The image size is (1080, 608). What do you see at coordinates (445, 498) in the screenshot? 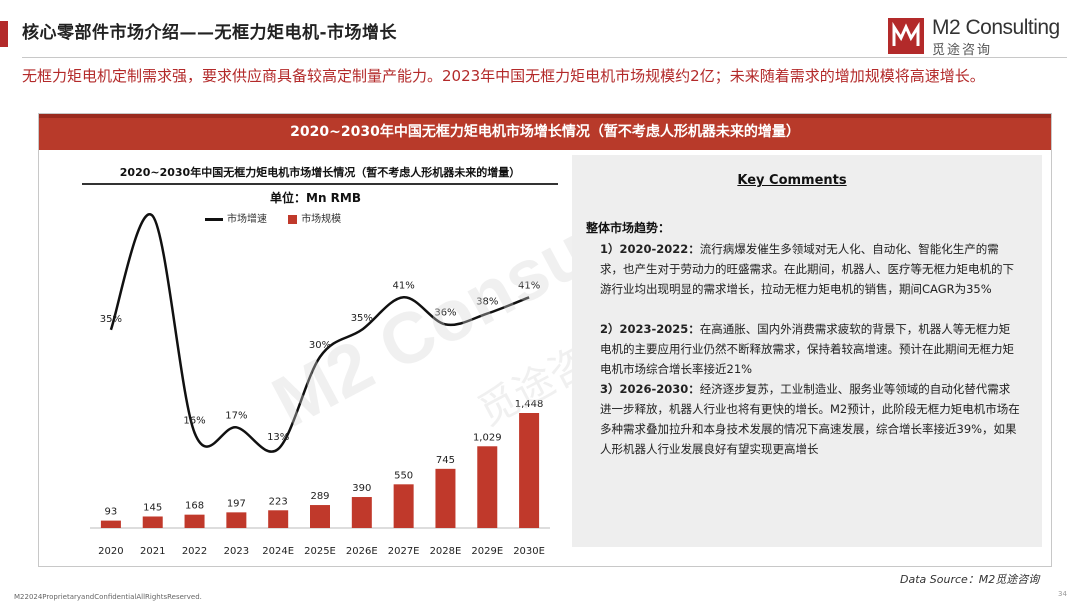
I see `bar-2028E` at bounding box center [445, 498].